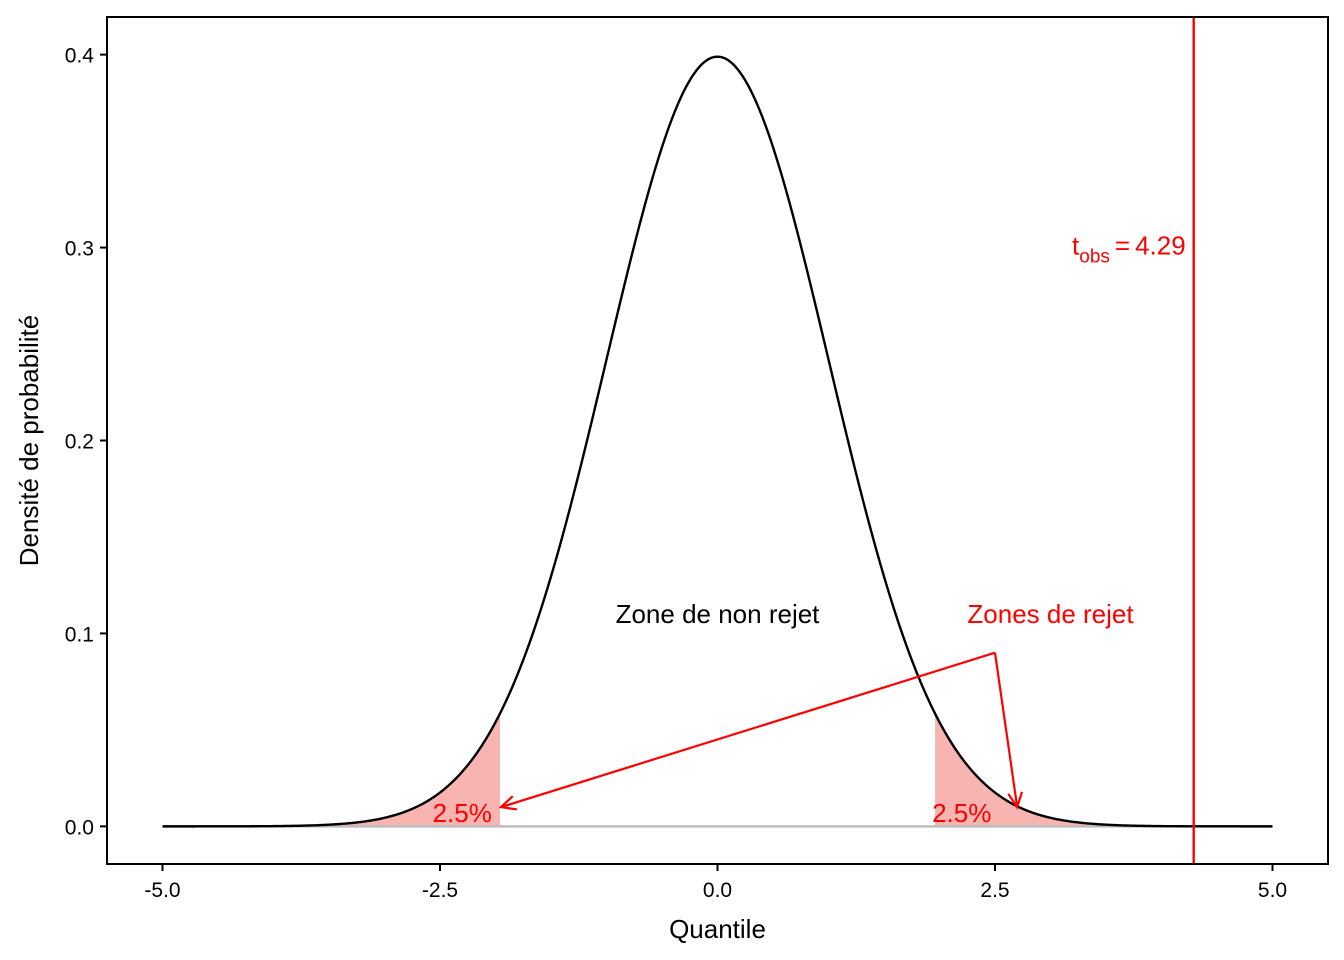  I want to click on t-obs-value: 4.29, so click(1160, 246).